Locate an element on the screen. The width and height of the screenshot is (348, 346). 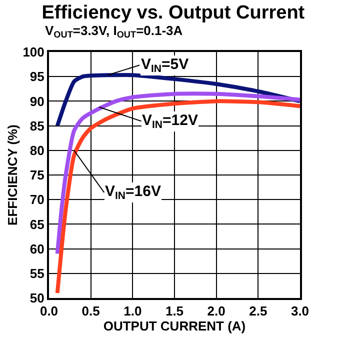
y-tick-label: 60 is located at coordinates (37, 248).